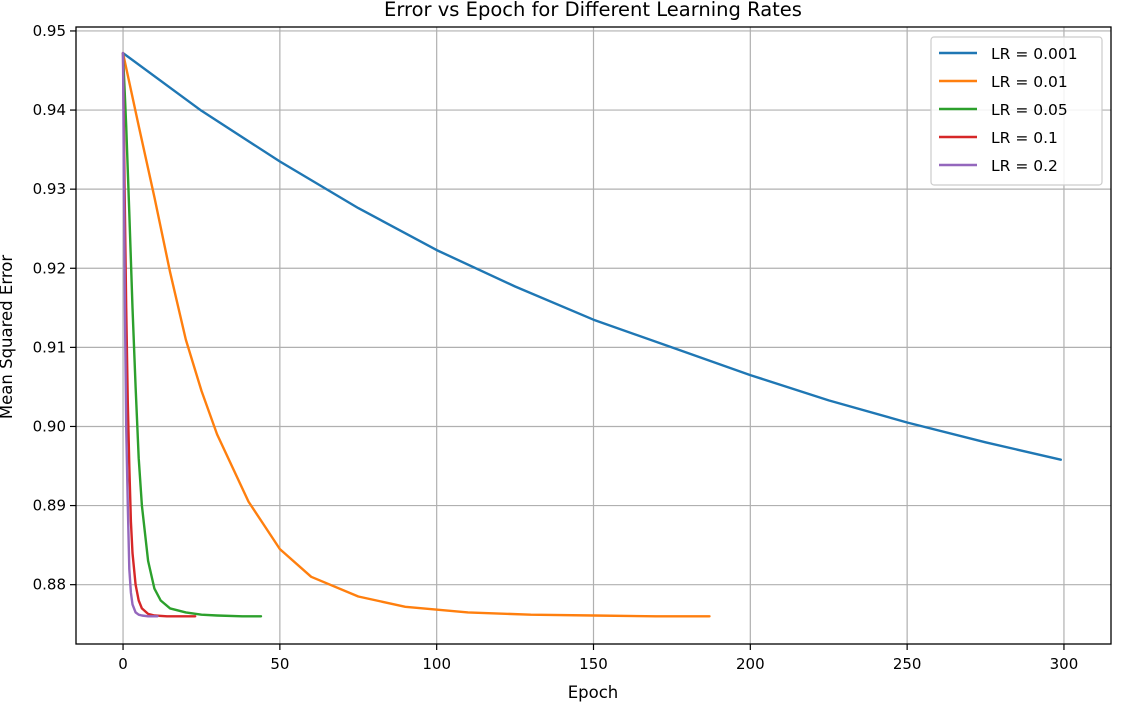 The height and width of the screenshot is (718, 1145). What do you see at coordinates (49, 585) in the screenshot?
I see `y-tick-label: 0.88` at bounding box center [49, 585].